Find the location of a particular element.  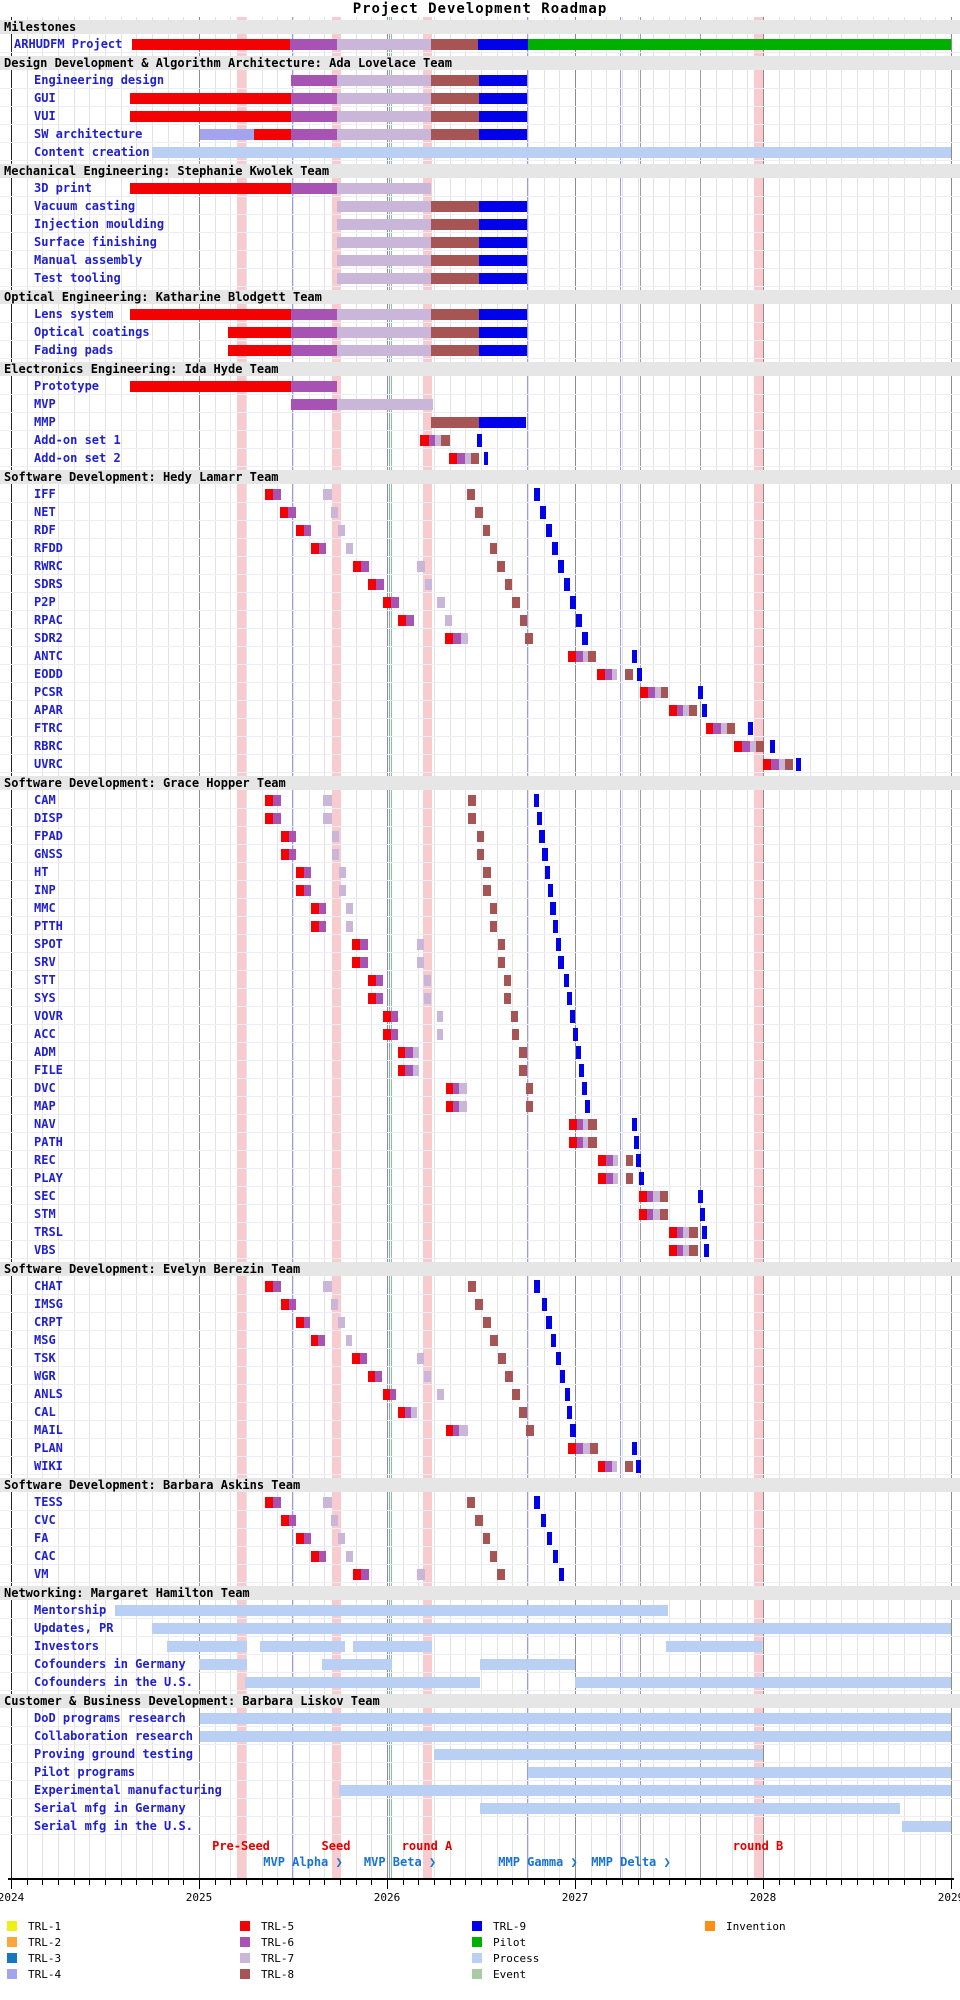

task-label: REC is located at coordinates (45, 1160).